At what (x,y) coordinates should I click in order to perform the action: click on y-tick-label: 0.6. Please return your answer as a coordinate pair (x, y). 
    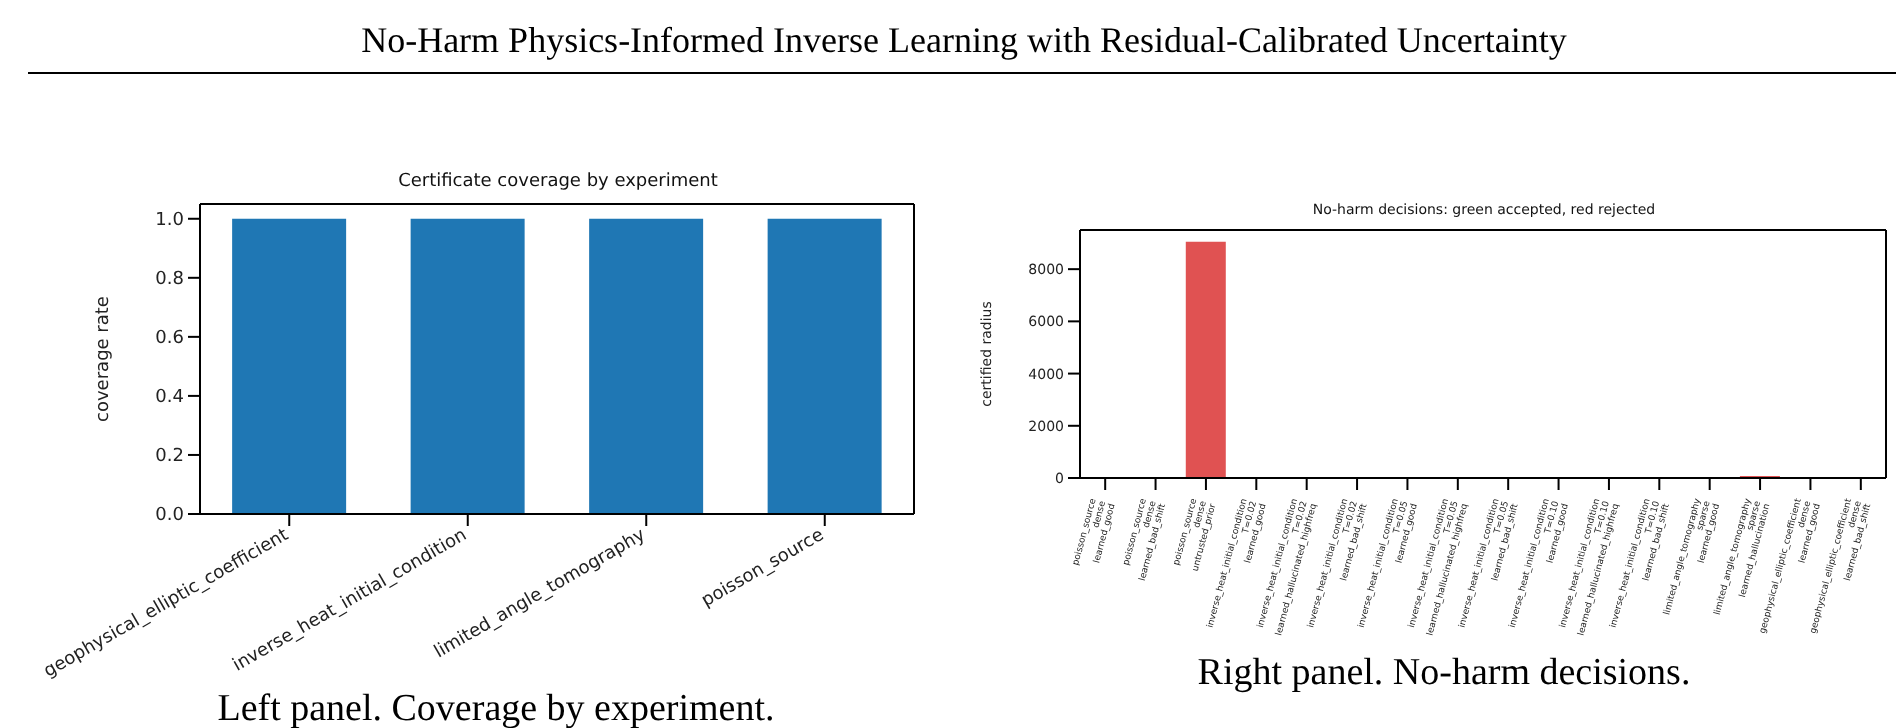
    Looking at the image, I should click on (170, 339).